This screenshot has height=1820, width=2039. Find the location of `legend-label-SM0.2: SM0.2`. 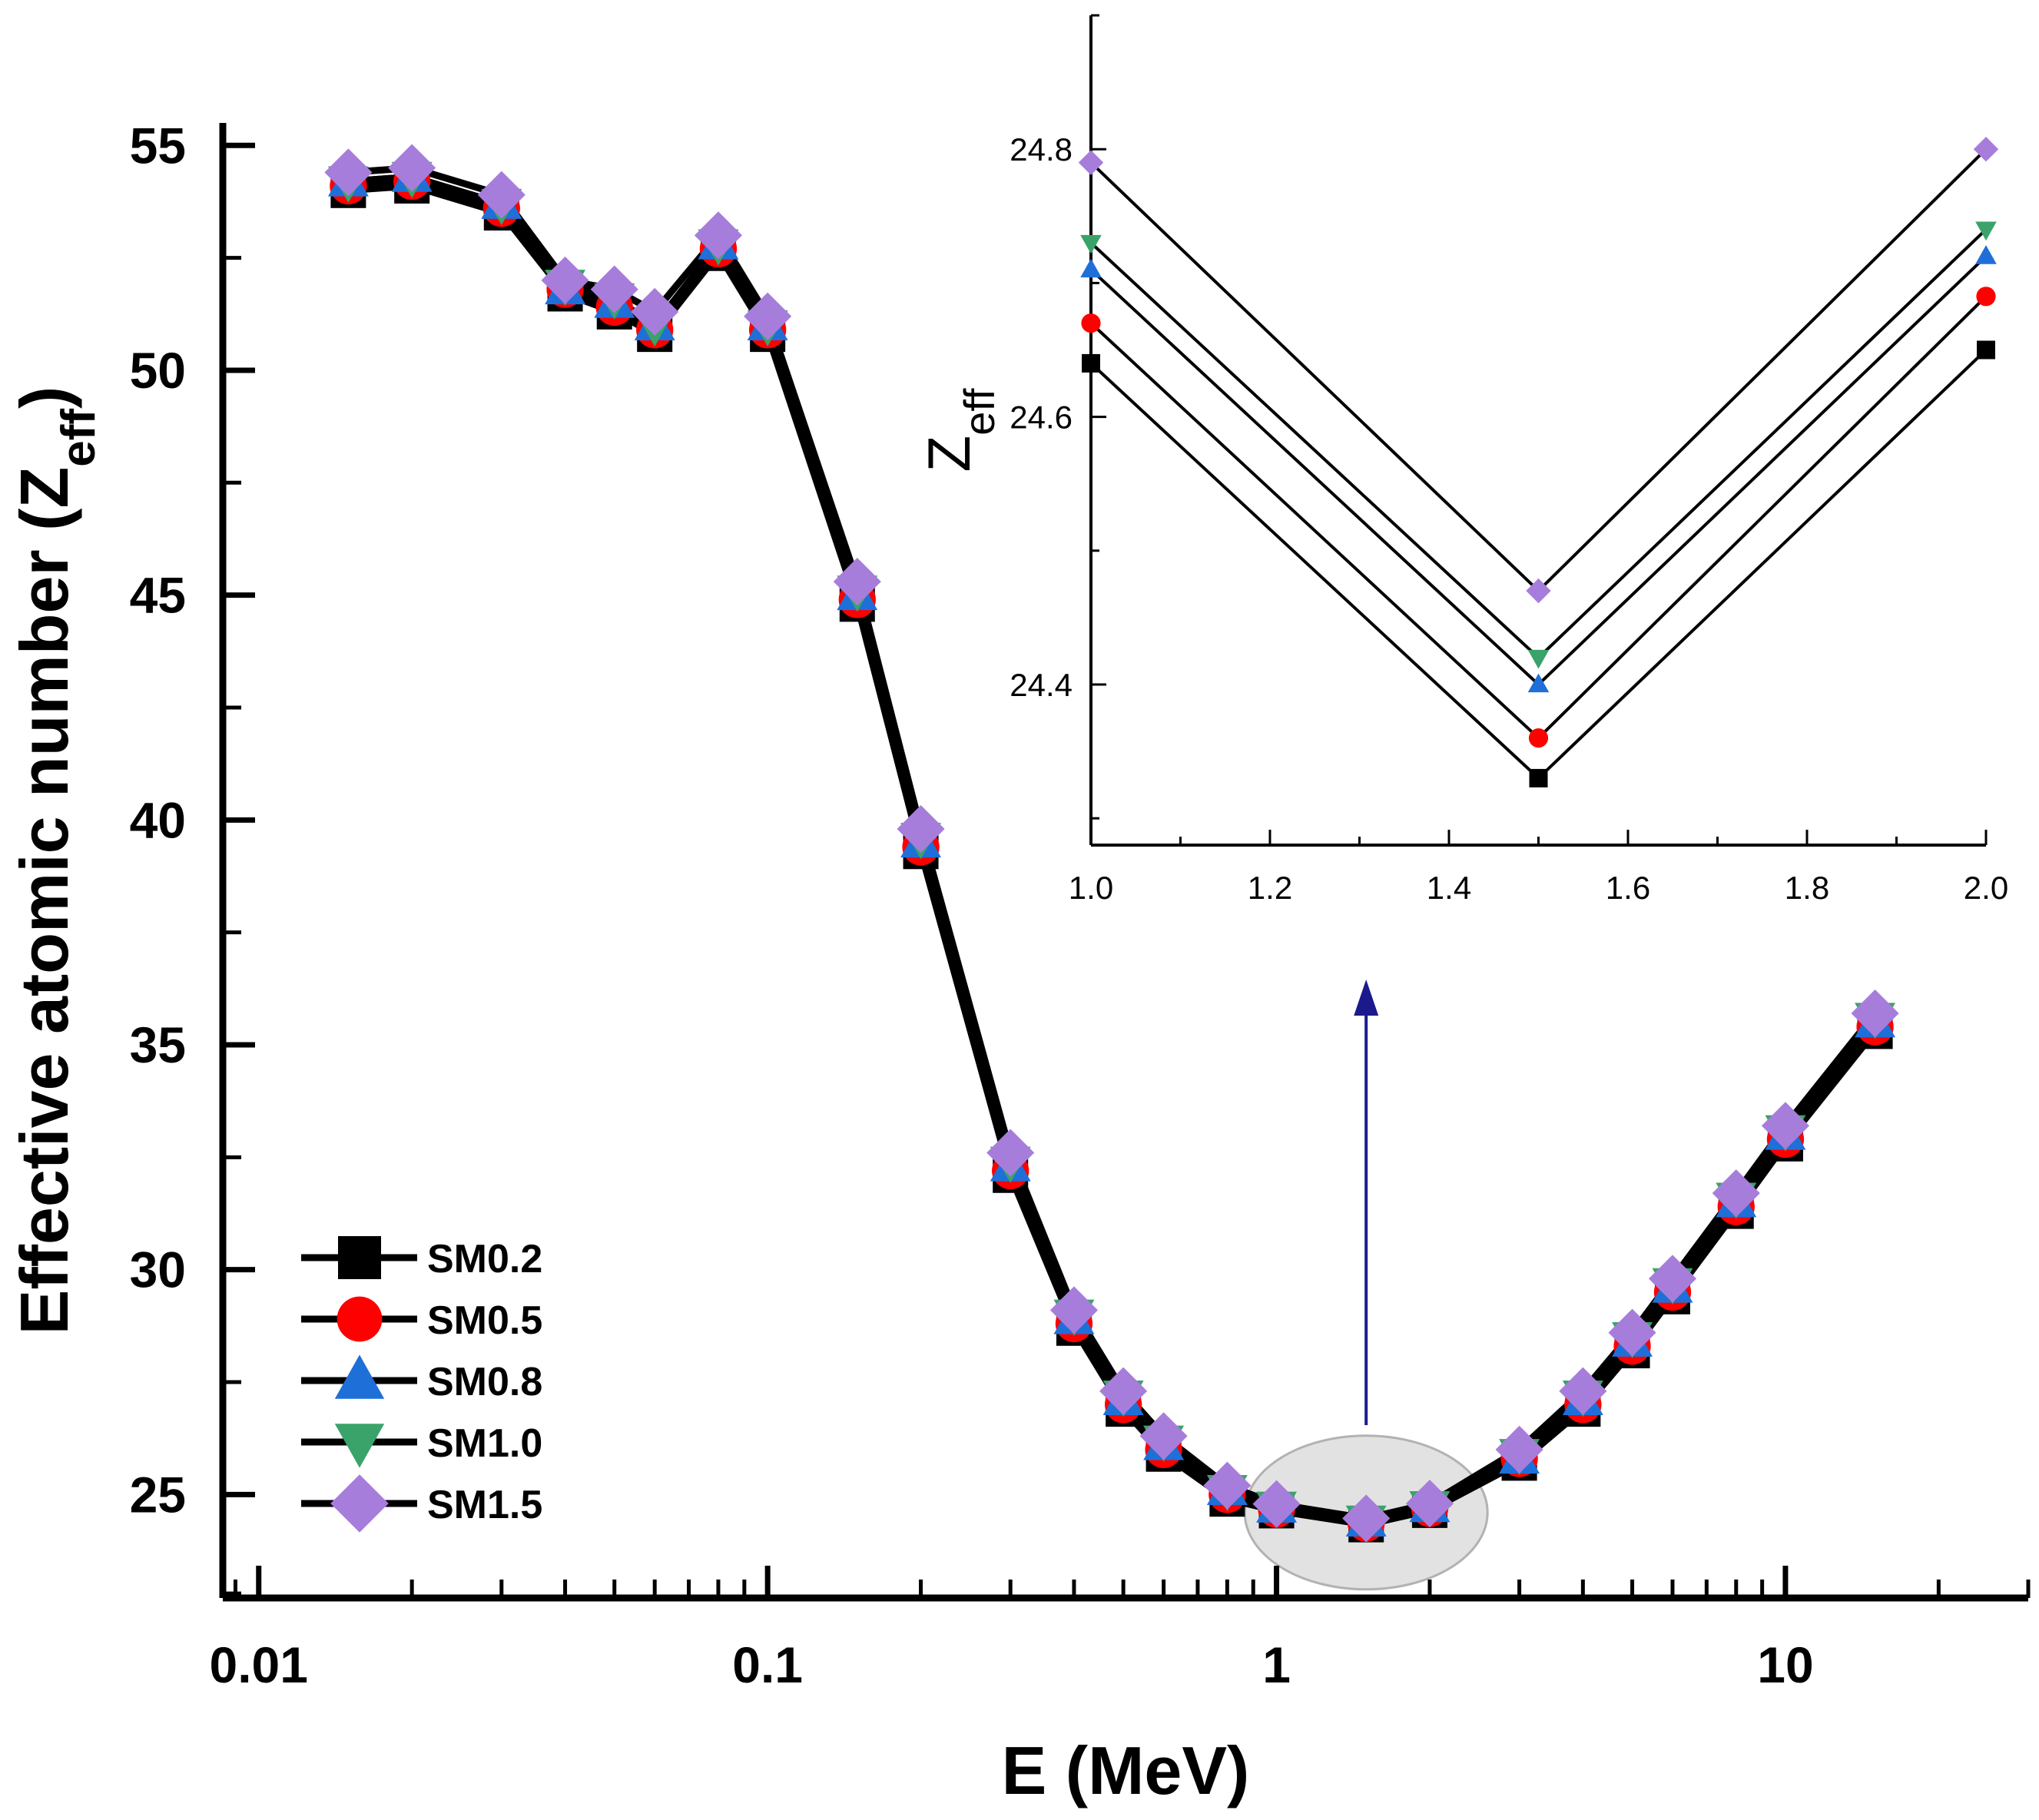

legend-label-SM0.2: SM0.2 is located at coordinates (484, 1259).